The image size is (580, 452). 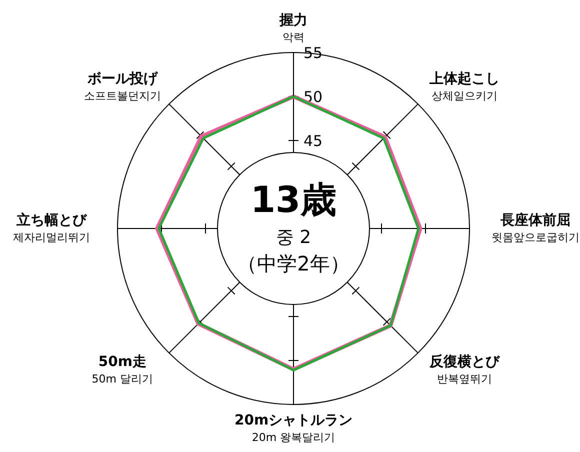 What do you see at coordinates (464, 87) in the screenshot?
I see `spoke-label: 上体起こし 상체일으키기` at bounding box center [464, 87].